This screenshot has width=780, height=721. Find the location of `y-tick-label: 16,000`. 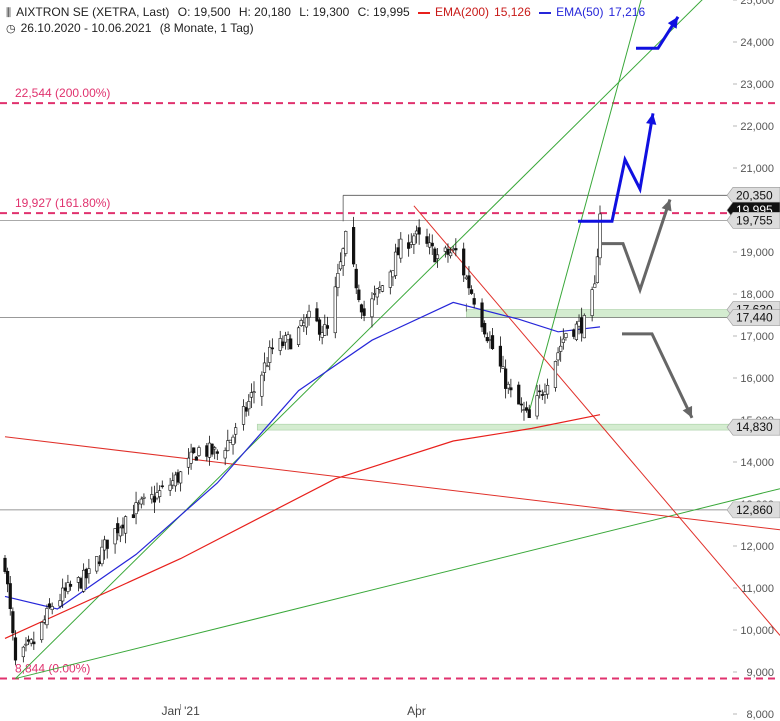

y-tick-label: 16,000 is located at coordinates (757, 379).